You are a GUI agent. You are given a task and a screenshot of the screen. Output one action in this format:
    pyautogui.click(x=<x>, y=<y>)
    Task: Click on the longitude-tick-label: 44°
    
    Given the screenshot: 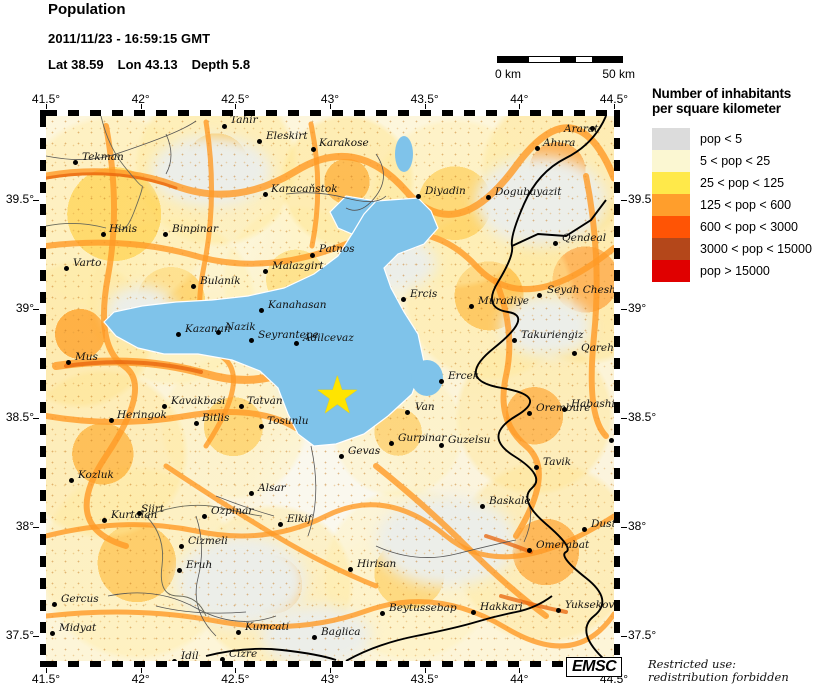 What is the action you would take?
    pyautogui.click(x=519, y=99)
    